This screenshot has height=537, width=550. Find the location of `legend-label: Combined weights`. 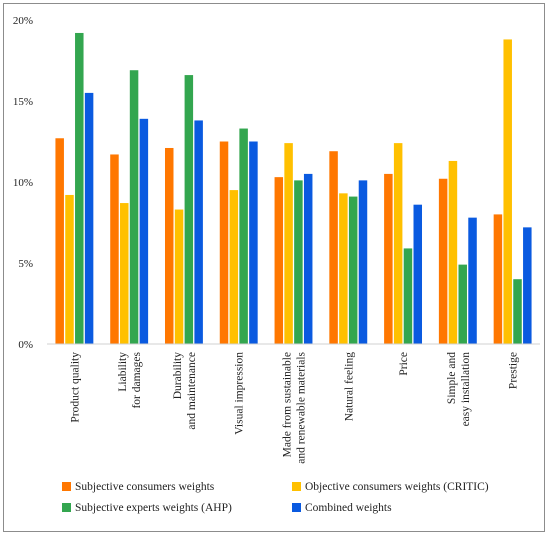

legend-label: Combined weights is located at coordinates (348, 508).